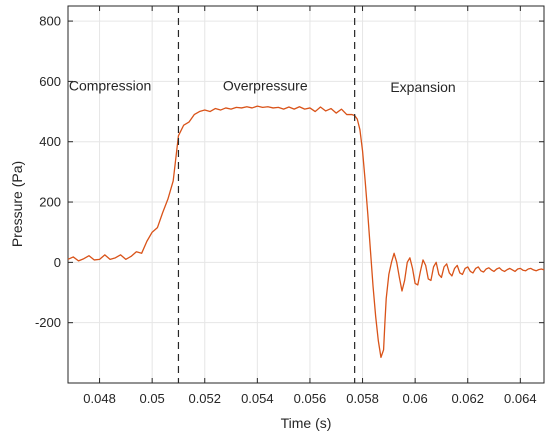 This screenshot has height=436, width=545. I want to click on x-tick-label: 0.054, so click(257, 398).